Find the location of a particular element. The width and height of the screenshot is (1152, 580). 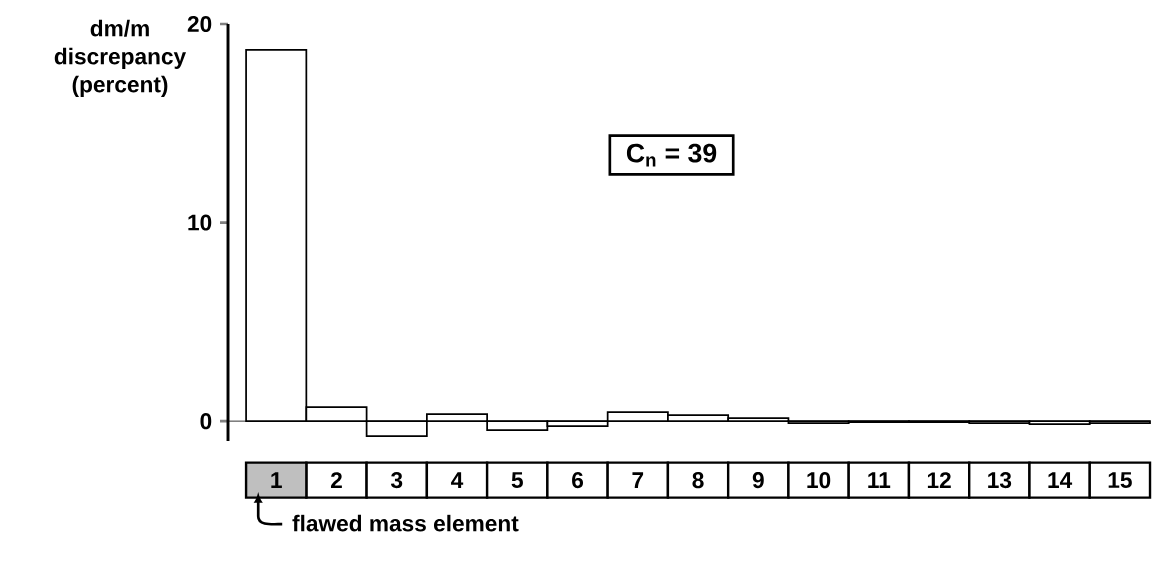

x-tick-label: 2 is located at coordinates (336, 480).